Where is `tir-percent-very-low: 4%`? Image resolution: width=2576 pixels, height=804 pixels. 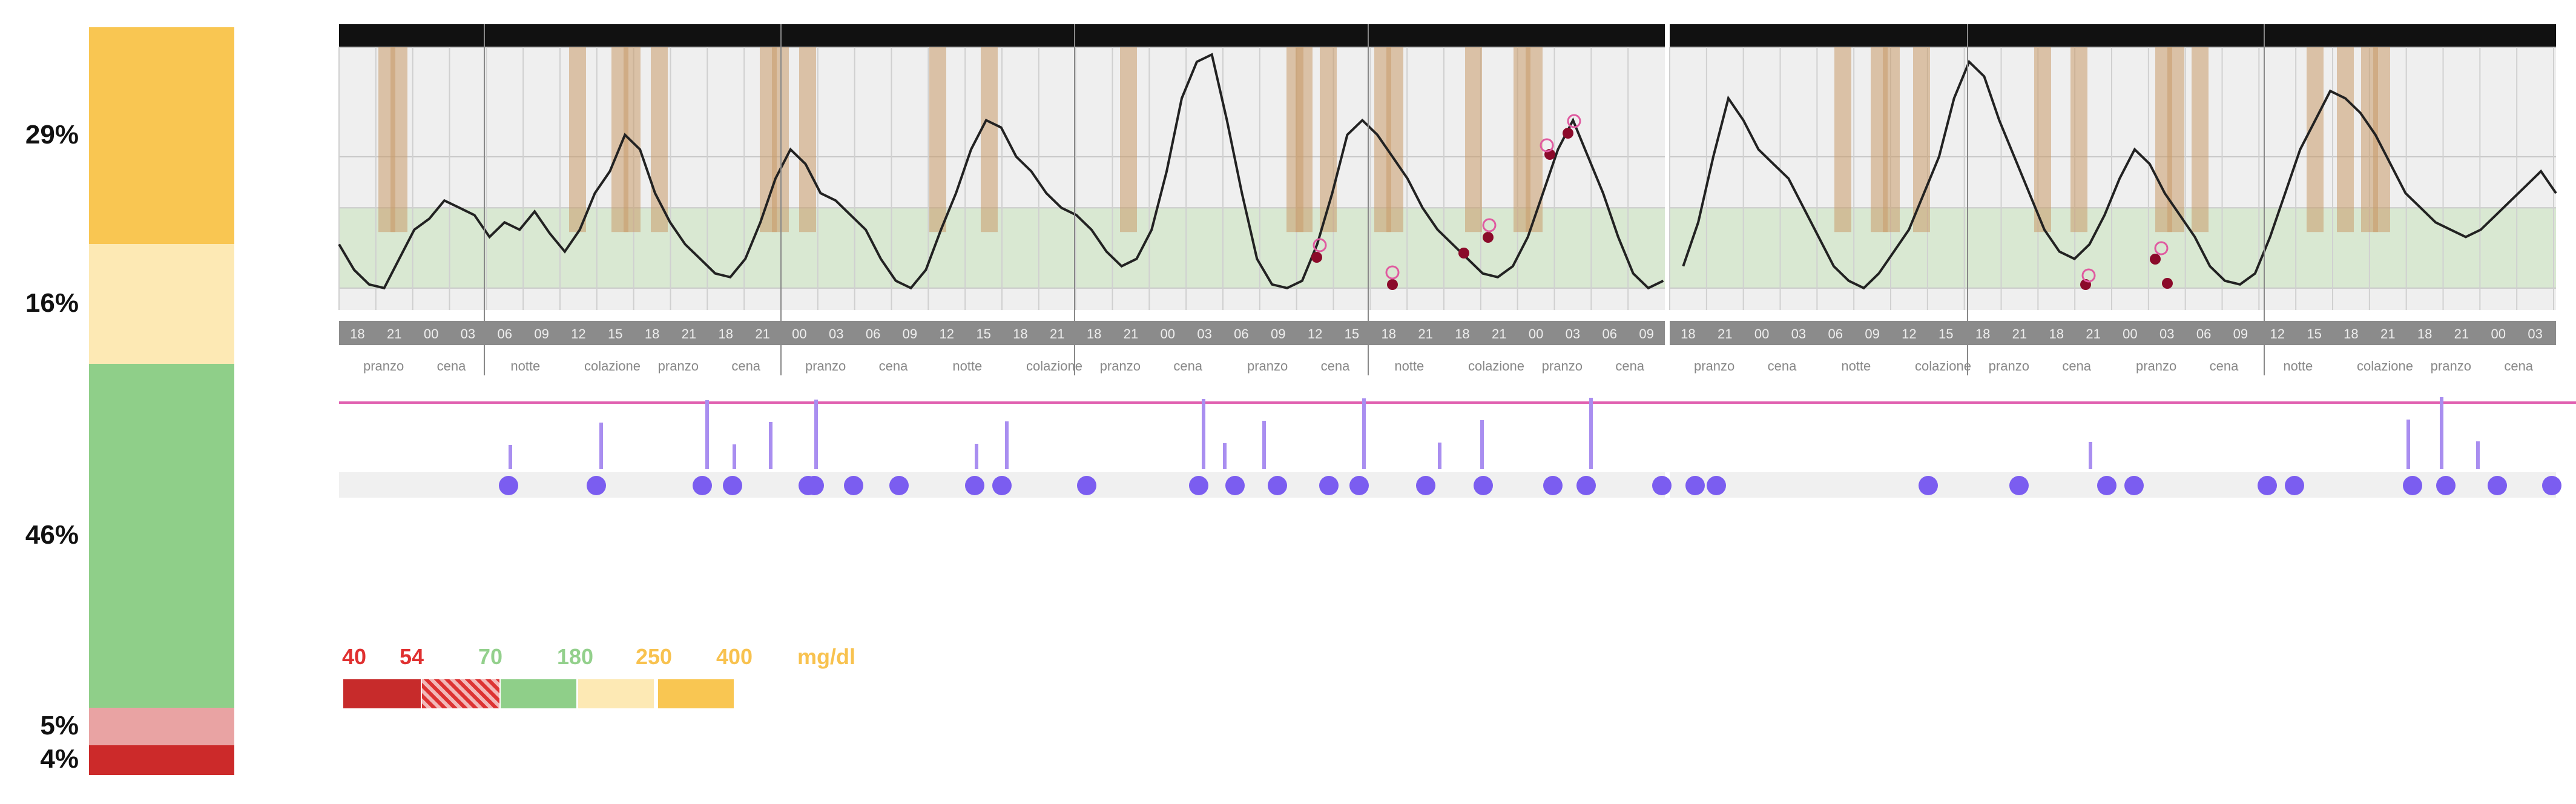 tir-percent-very-low: 4% is located at coordinates (59, 759).